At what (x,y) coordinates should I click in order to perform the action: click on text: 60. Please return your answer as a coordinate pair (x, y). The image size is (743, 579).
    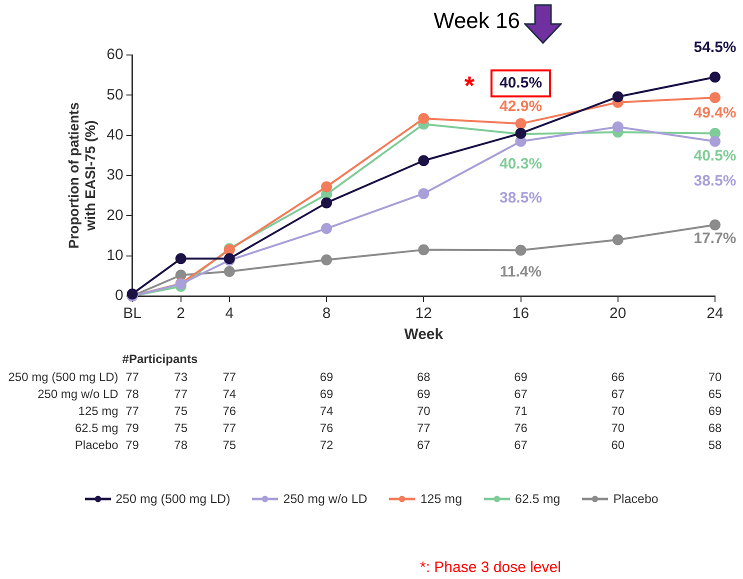
    Looking at the image, I should click on (618, 445).